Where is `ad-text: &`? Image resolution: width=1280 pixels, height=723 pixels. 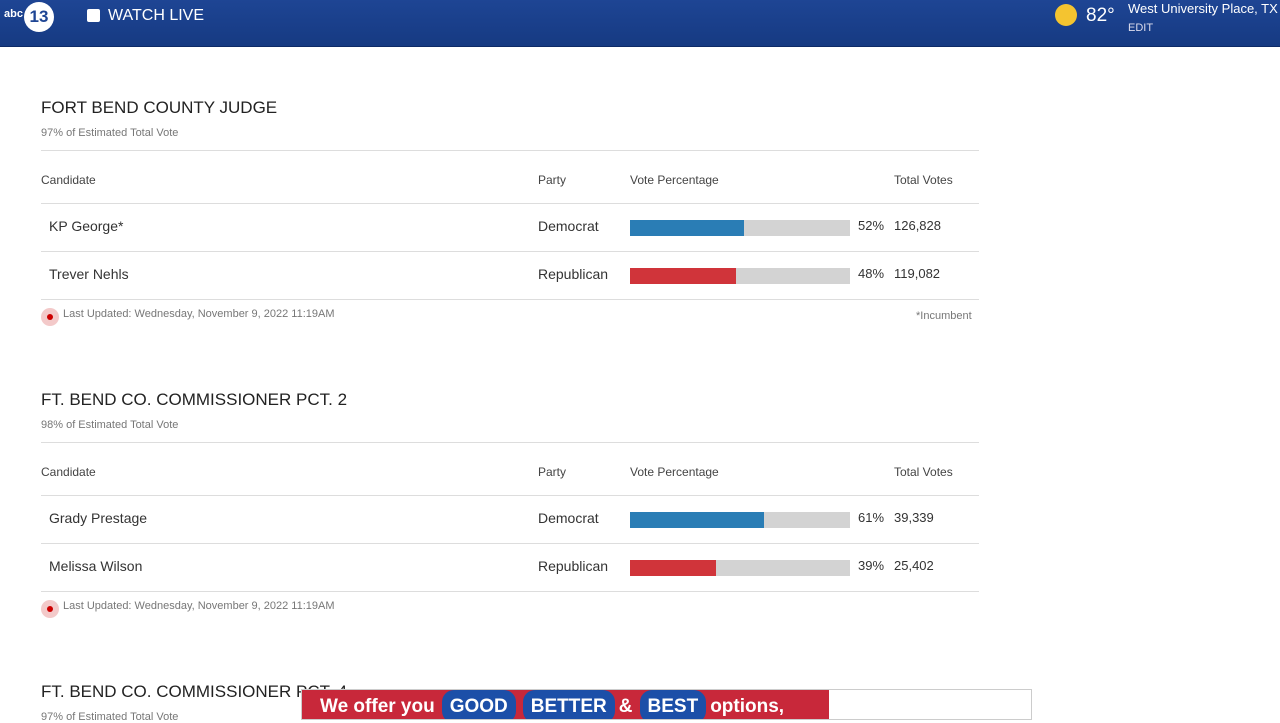 ad-text: & is located at coordinates (625, 706).